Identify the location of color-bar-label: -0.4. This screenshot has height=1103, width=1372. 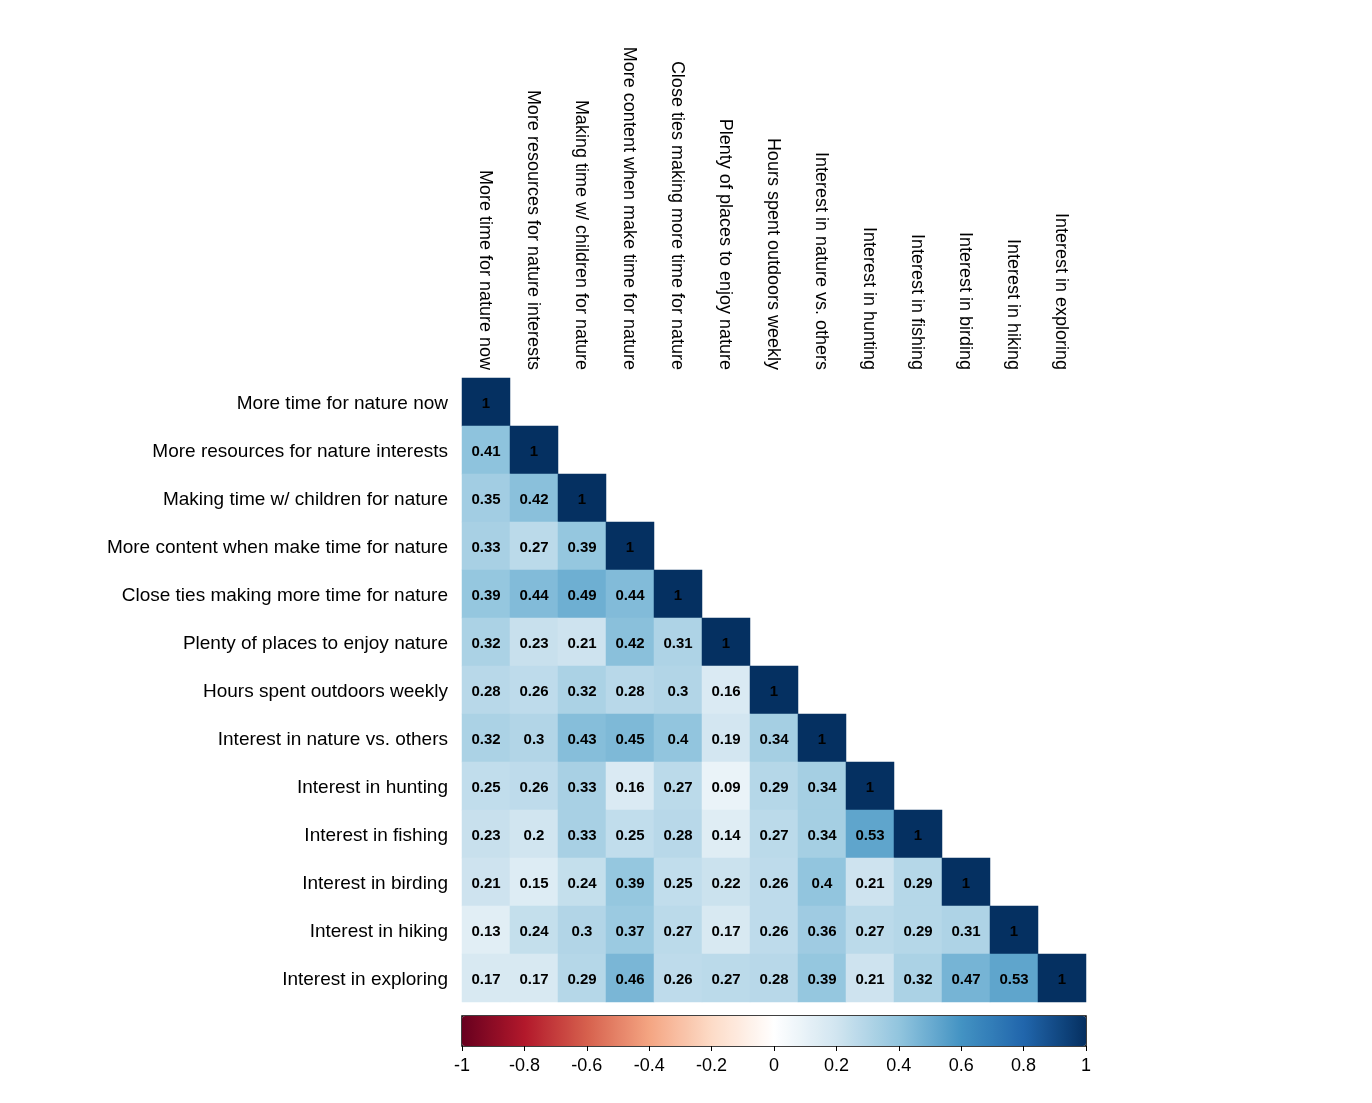
(649, 1065).